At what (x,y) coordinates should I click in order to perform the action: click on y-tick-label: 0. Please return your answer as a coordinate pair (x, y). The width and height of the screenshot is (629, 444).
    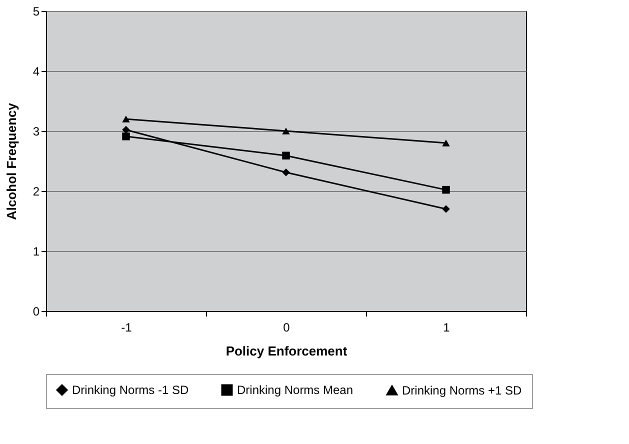
    Looking at the image, I should click on (36, 311).